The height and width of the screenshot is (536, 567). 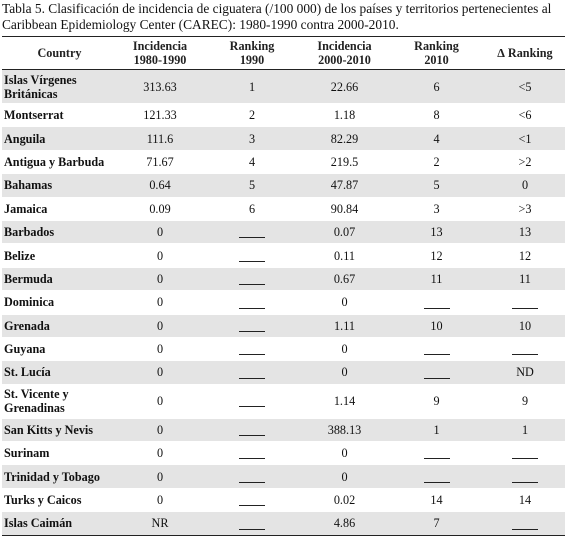 What do you see at coordinates (252, 208) in the screenshot?
I see `ranking-1990-cell: 6` at bounding box center [252, 208].